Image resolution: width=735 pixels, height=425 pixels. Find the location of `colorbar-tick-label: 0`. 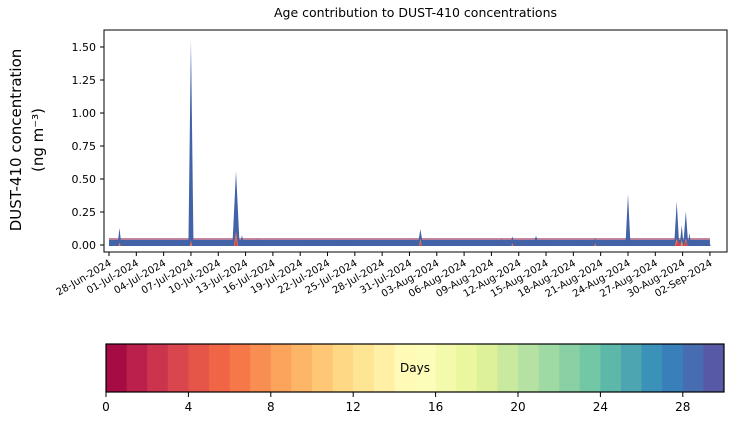

colorbar-tick-label: 0 is located at coordinates (106, 407).